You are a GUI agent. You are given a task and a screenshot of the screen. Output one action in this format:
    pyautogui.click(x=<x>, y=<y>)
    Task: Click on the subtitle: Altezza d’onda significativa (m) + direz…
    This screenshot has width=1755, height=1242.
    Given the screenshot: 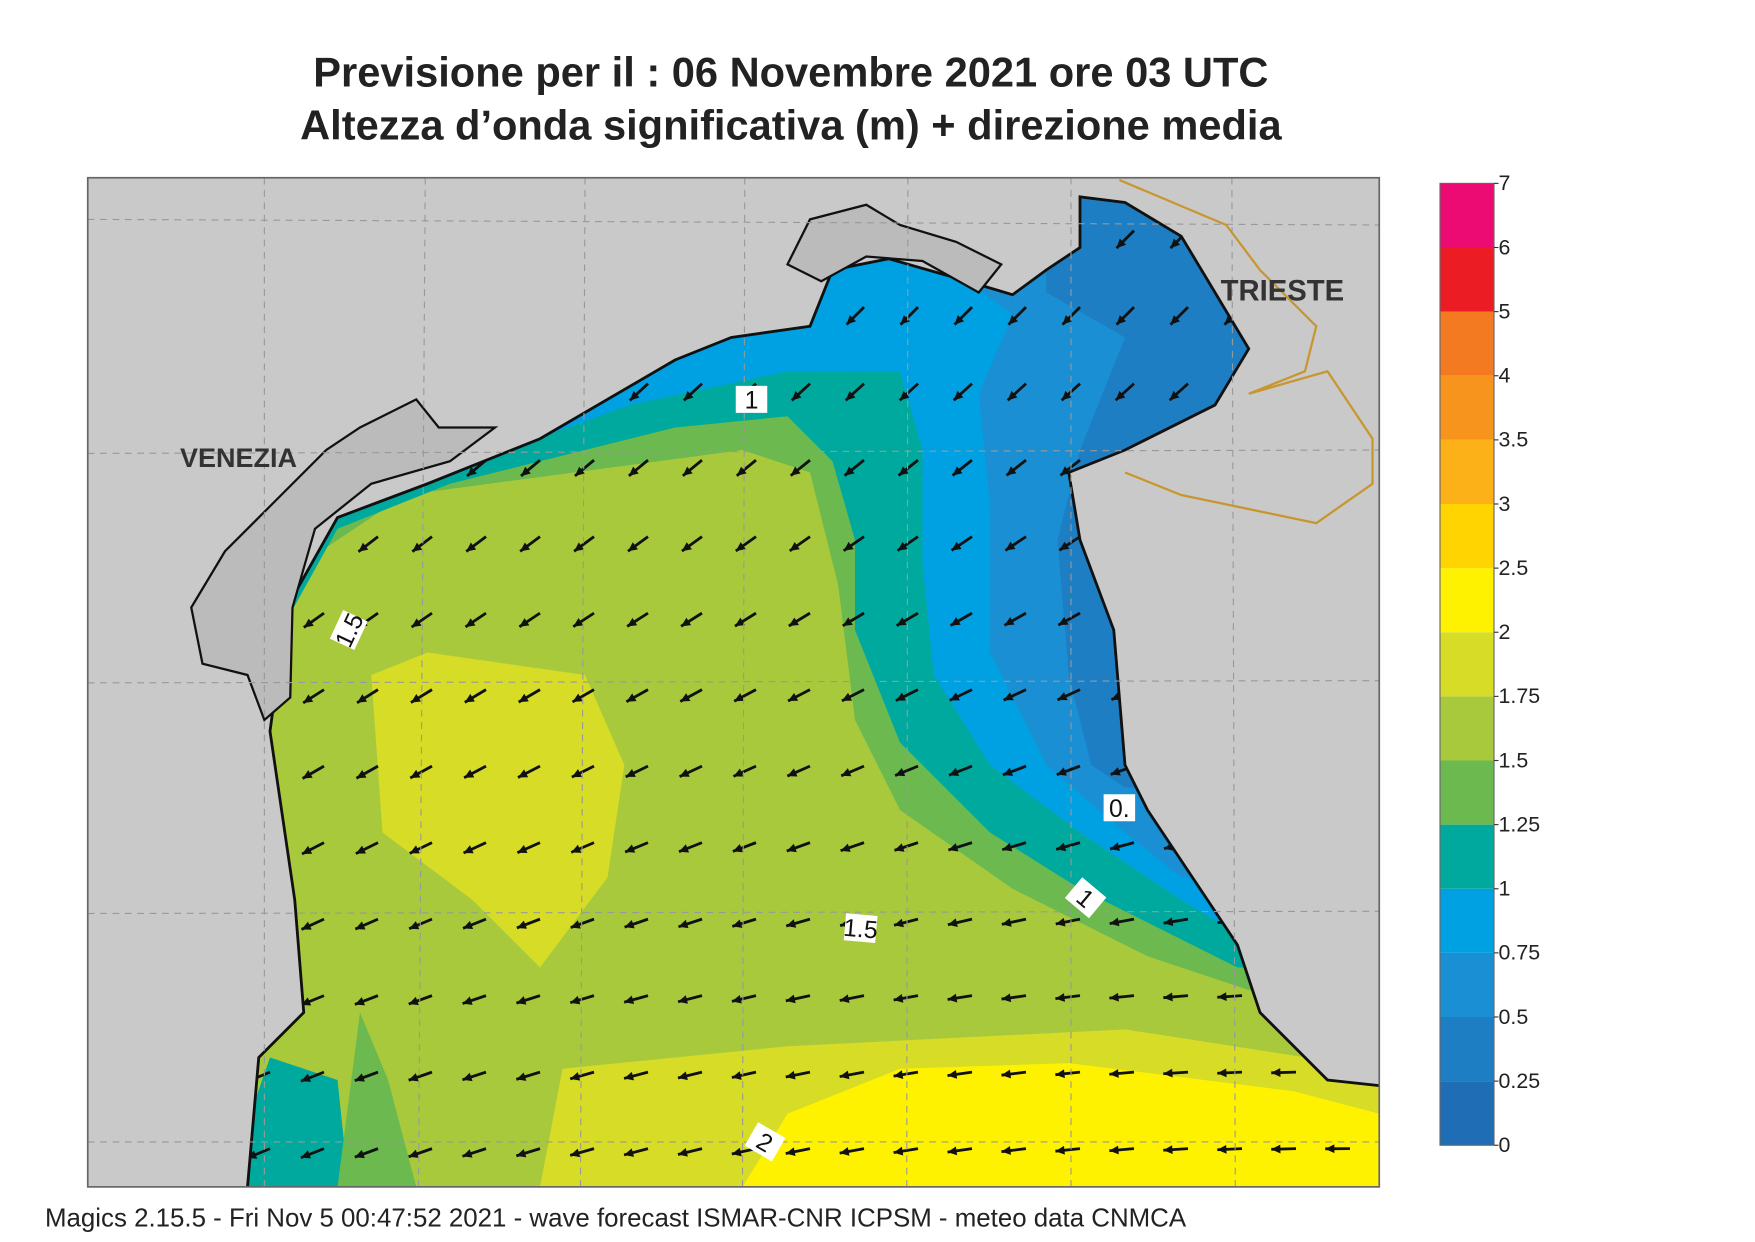 What is the action you would take?
    pyautogui.click(x=791, y=125)
    